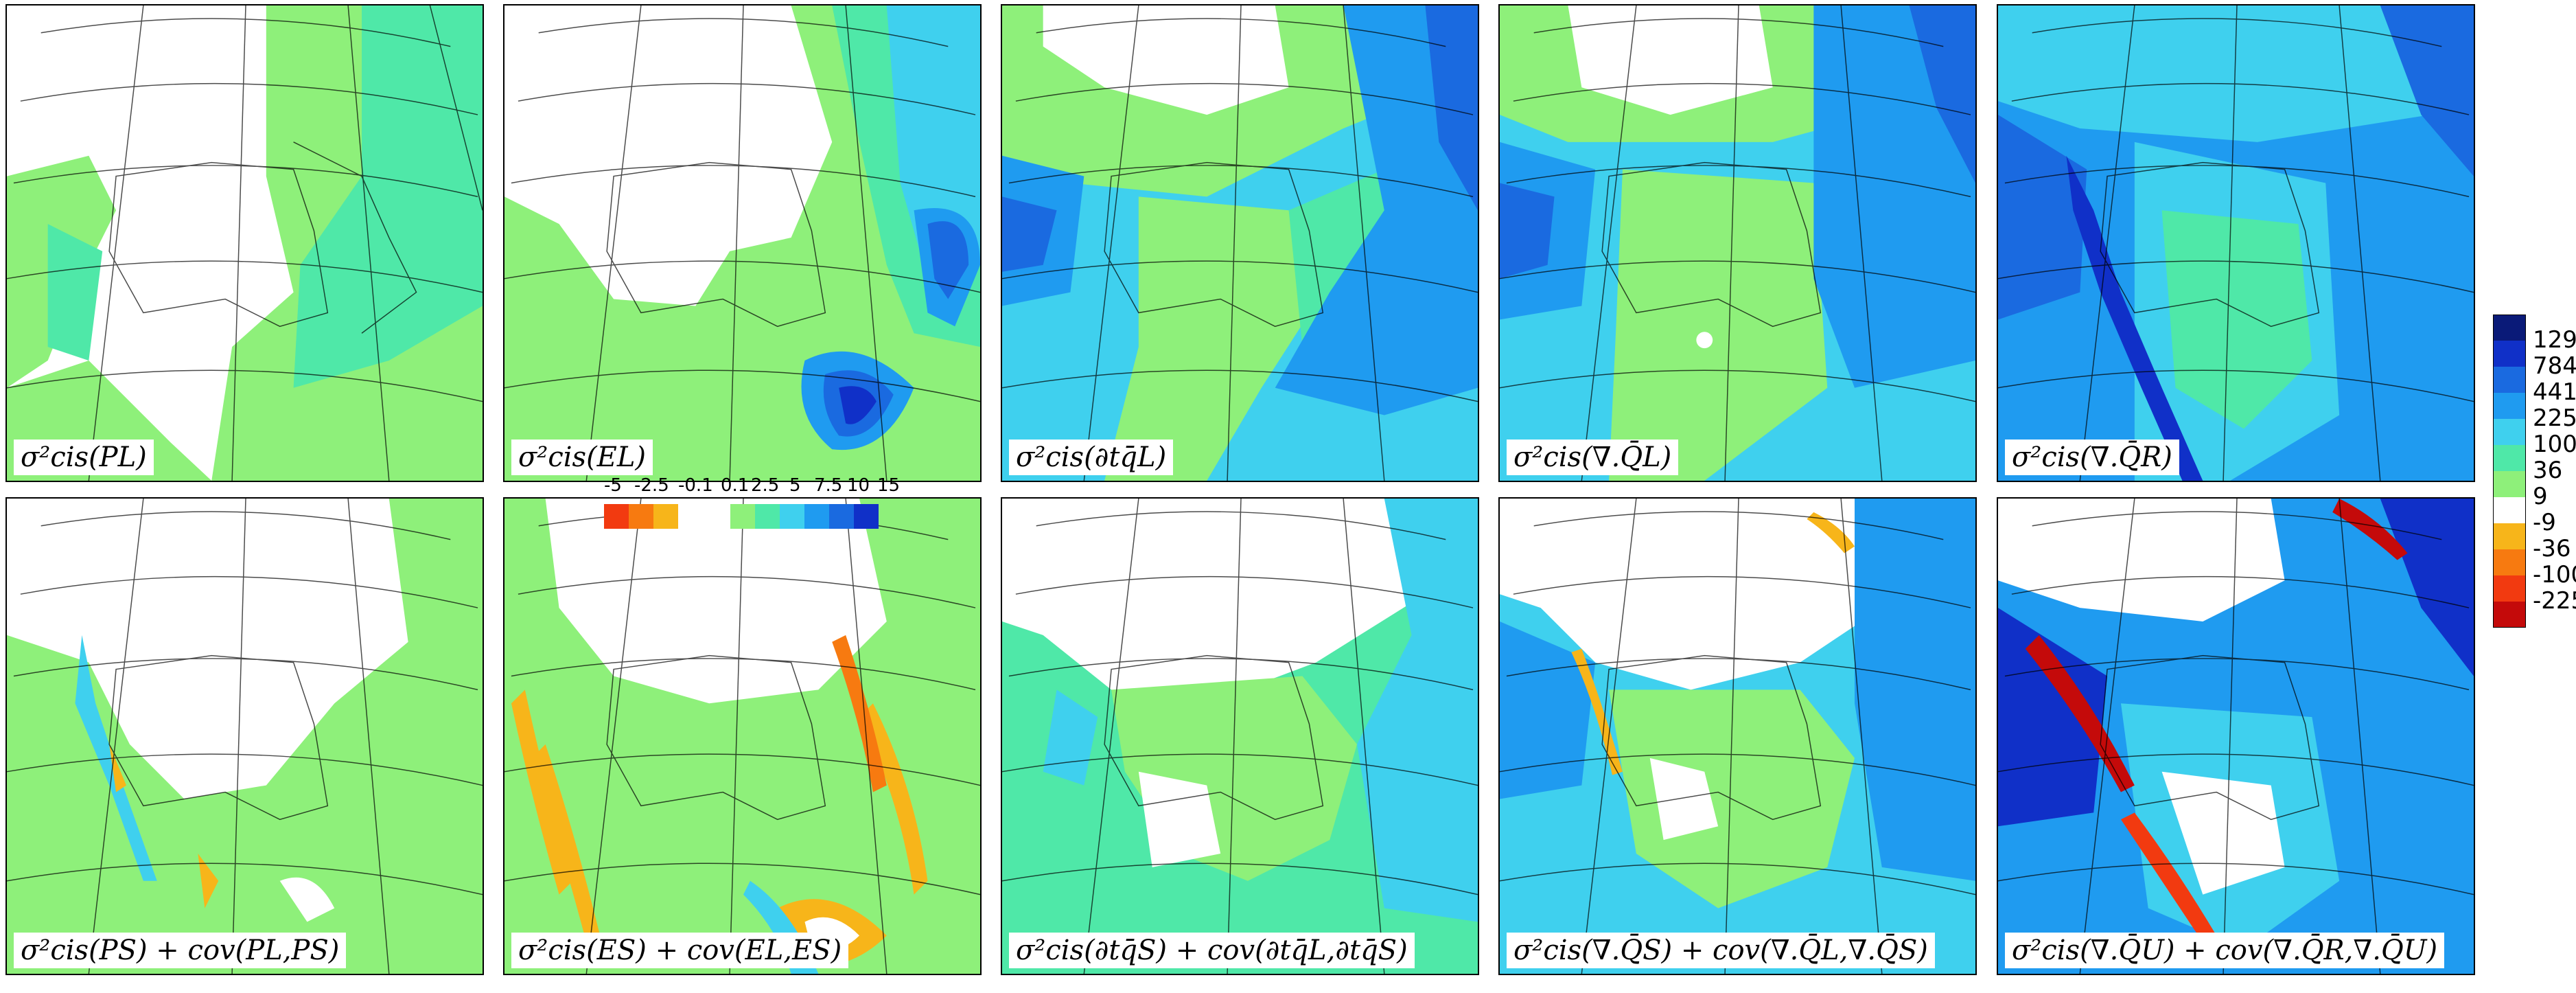 This screenshot has width=2576, height=993. Describe the element at coordinates (2540, 496) in the screenshot. I see `colorbar-tick: 9` at that location.